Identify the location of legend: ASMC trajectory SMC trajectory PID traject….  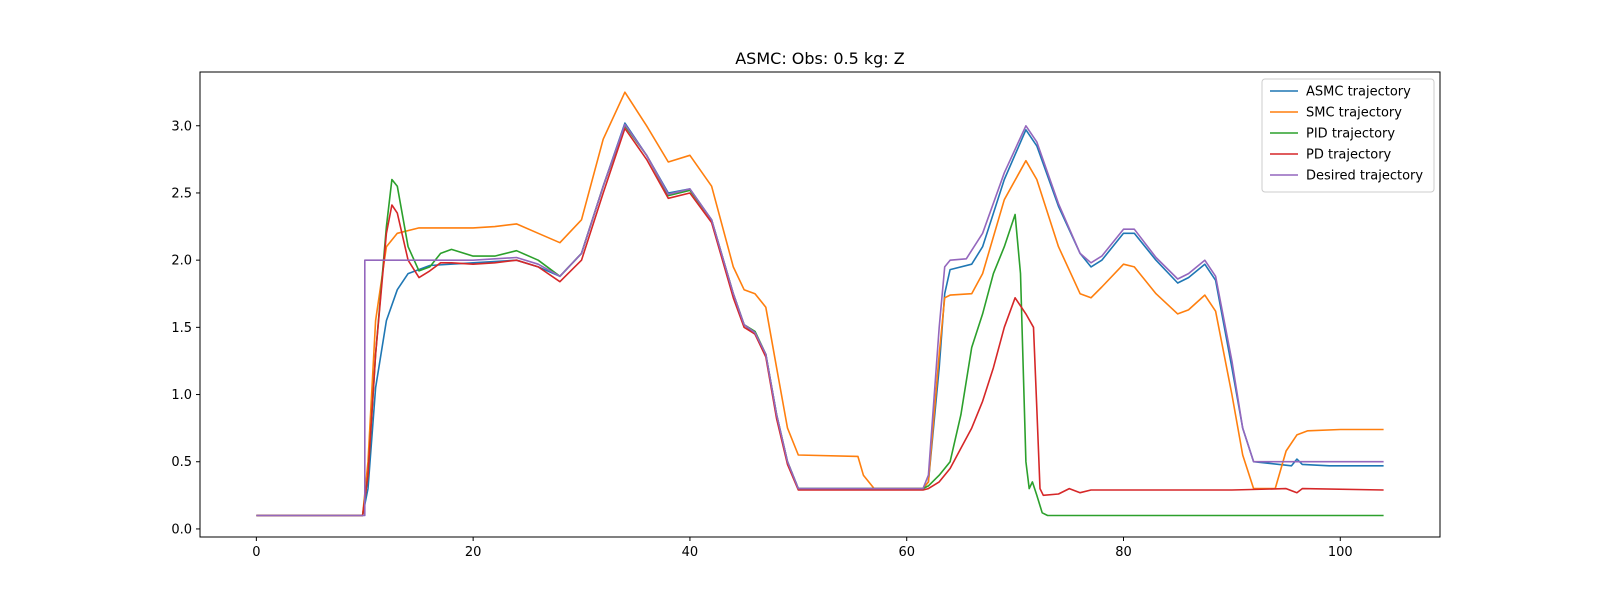
(1348, 135).